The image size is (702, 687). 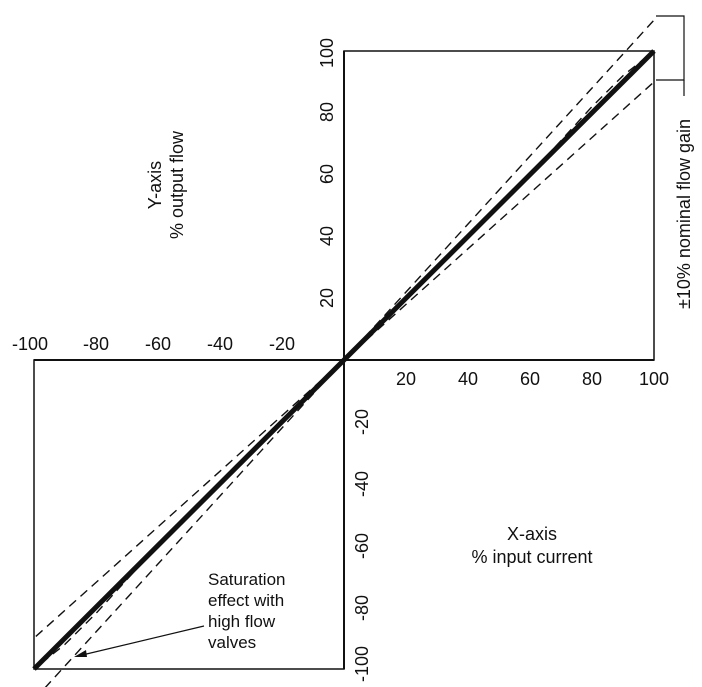 I want to click on y-tick-label: -100, so click(x=362, y=664).